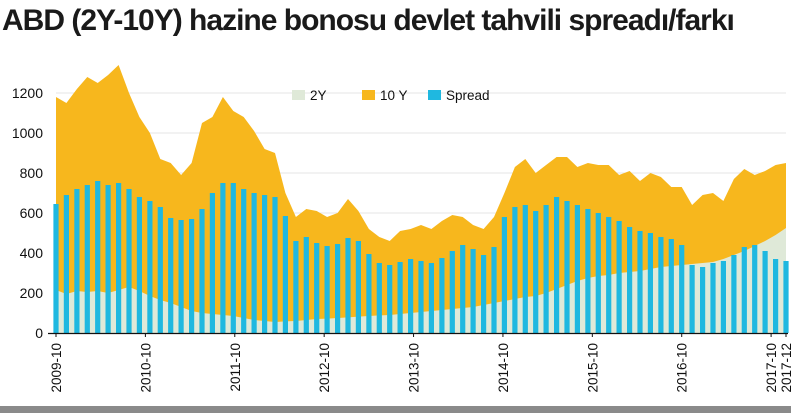 The image size is (791, 413). I want to click on x-tick-label: 2015-10, so click(592, 368).